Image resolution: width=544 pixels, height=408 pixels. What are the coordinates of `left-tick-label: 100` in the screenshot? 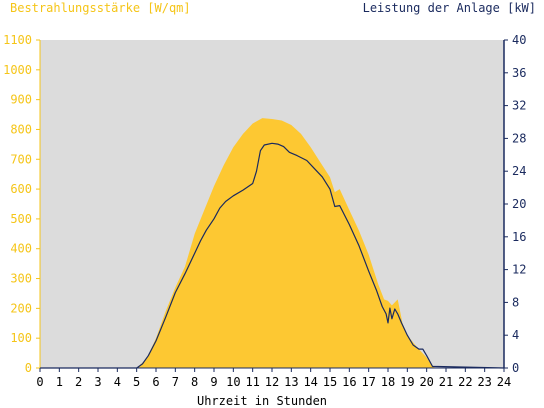 It's located at (21, 338).